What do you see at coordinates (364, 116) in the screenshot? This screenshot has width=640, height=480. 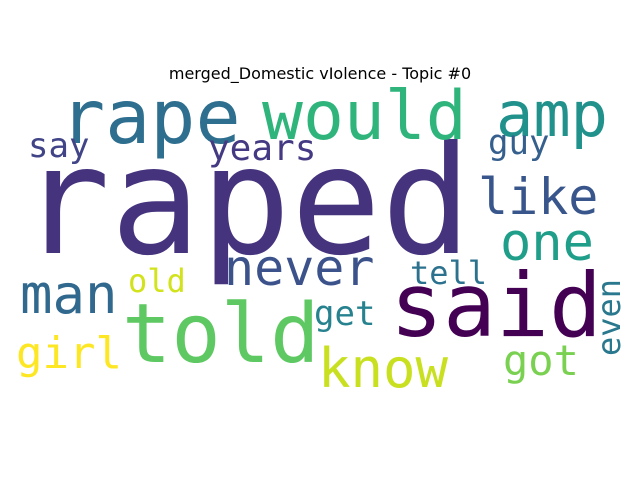 I see `word-would: would` at bounding box center [364, 116].